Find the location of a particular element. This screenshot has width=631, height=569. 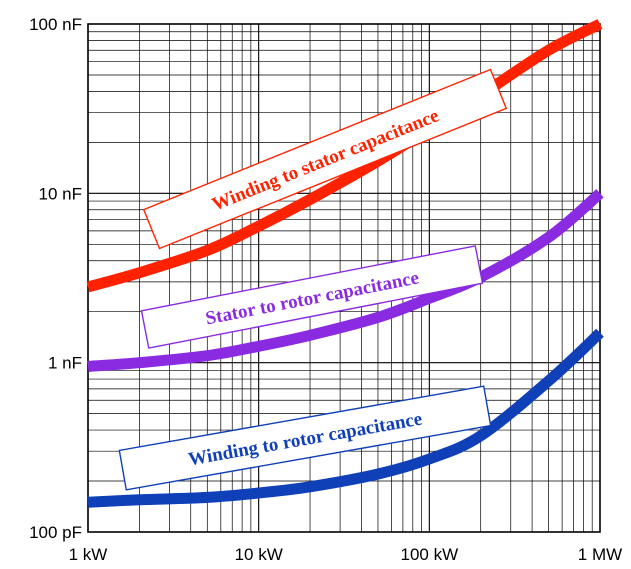

y-tick-label: 1 nF is located at coordinates (65, 363).